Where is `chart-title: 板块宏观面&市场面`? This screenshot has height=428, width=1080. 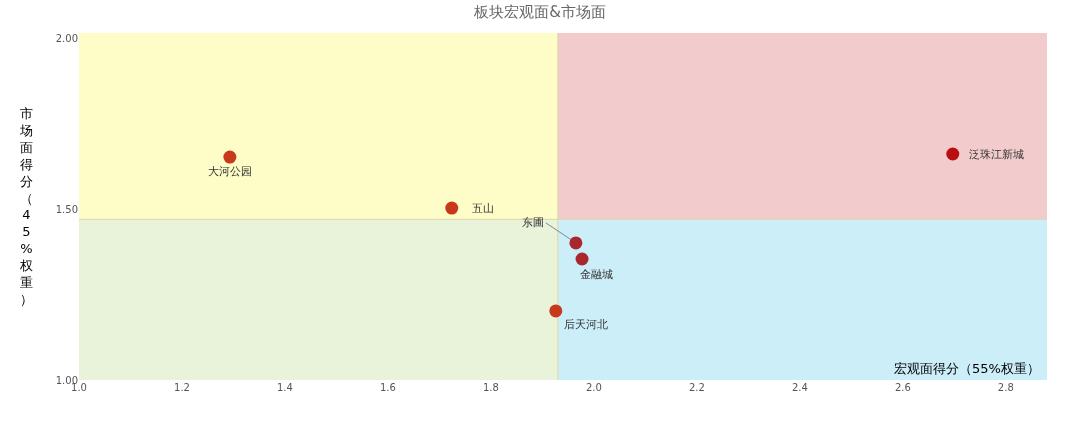
chart-title: 板块宏观面&市场面 is located at coordinates (539, 11).